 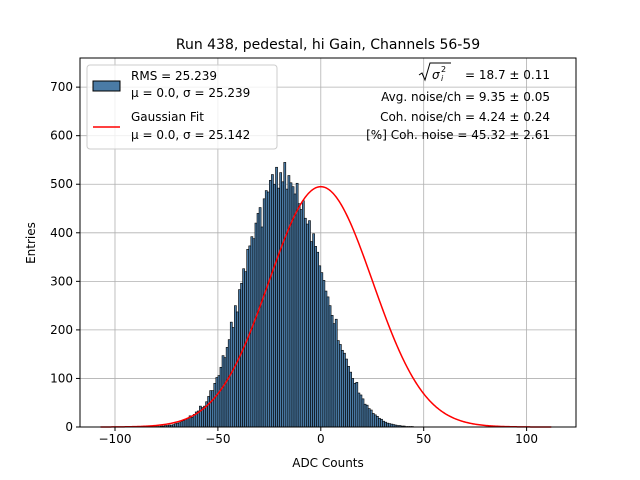 I want to click on y-tick-label-7: 700, so click(x=61, y=87).